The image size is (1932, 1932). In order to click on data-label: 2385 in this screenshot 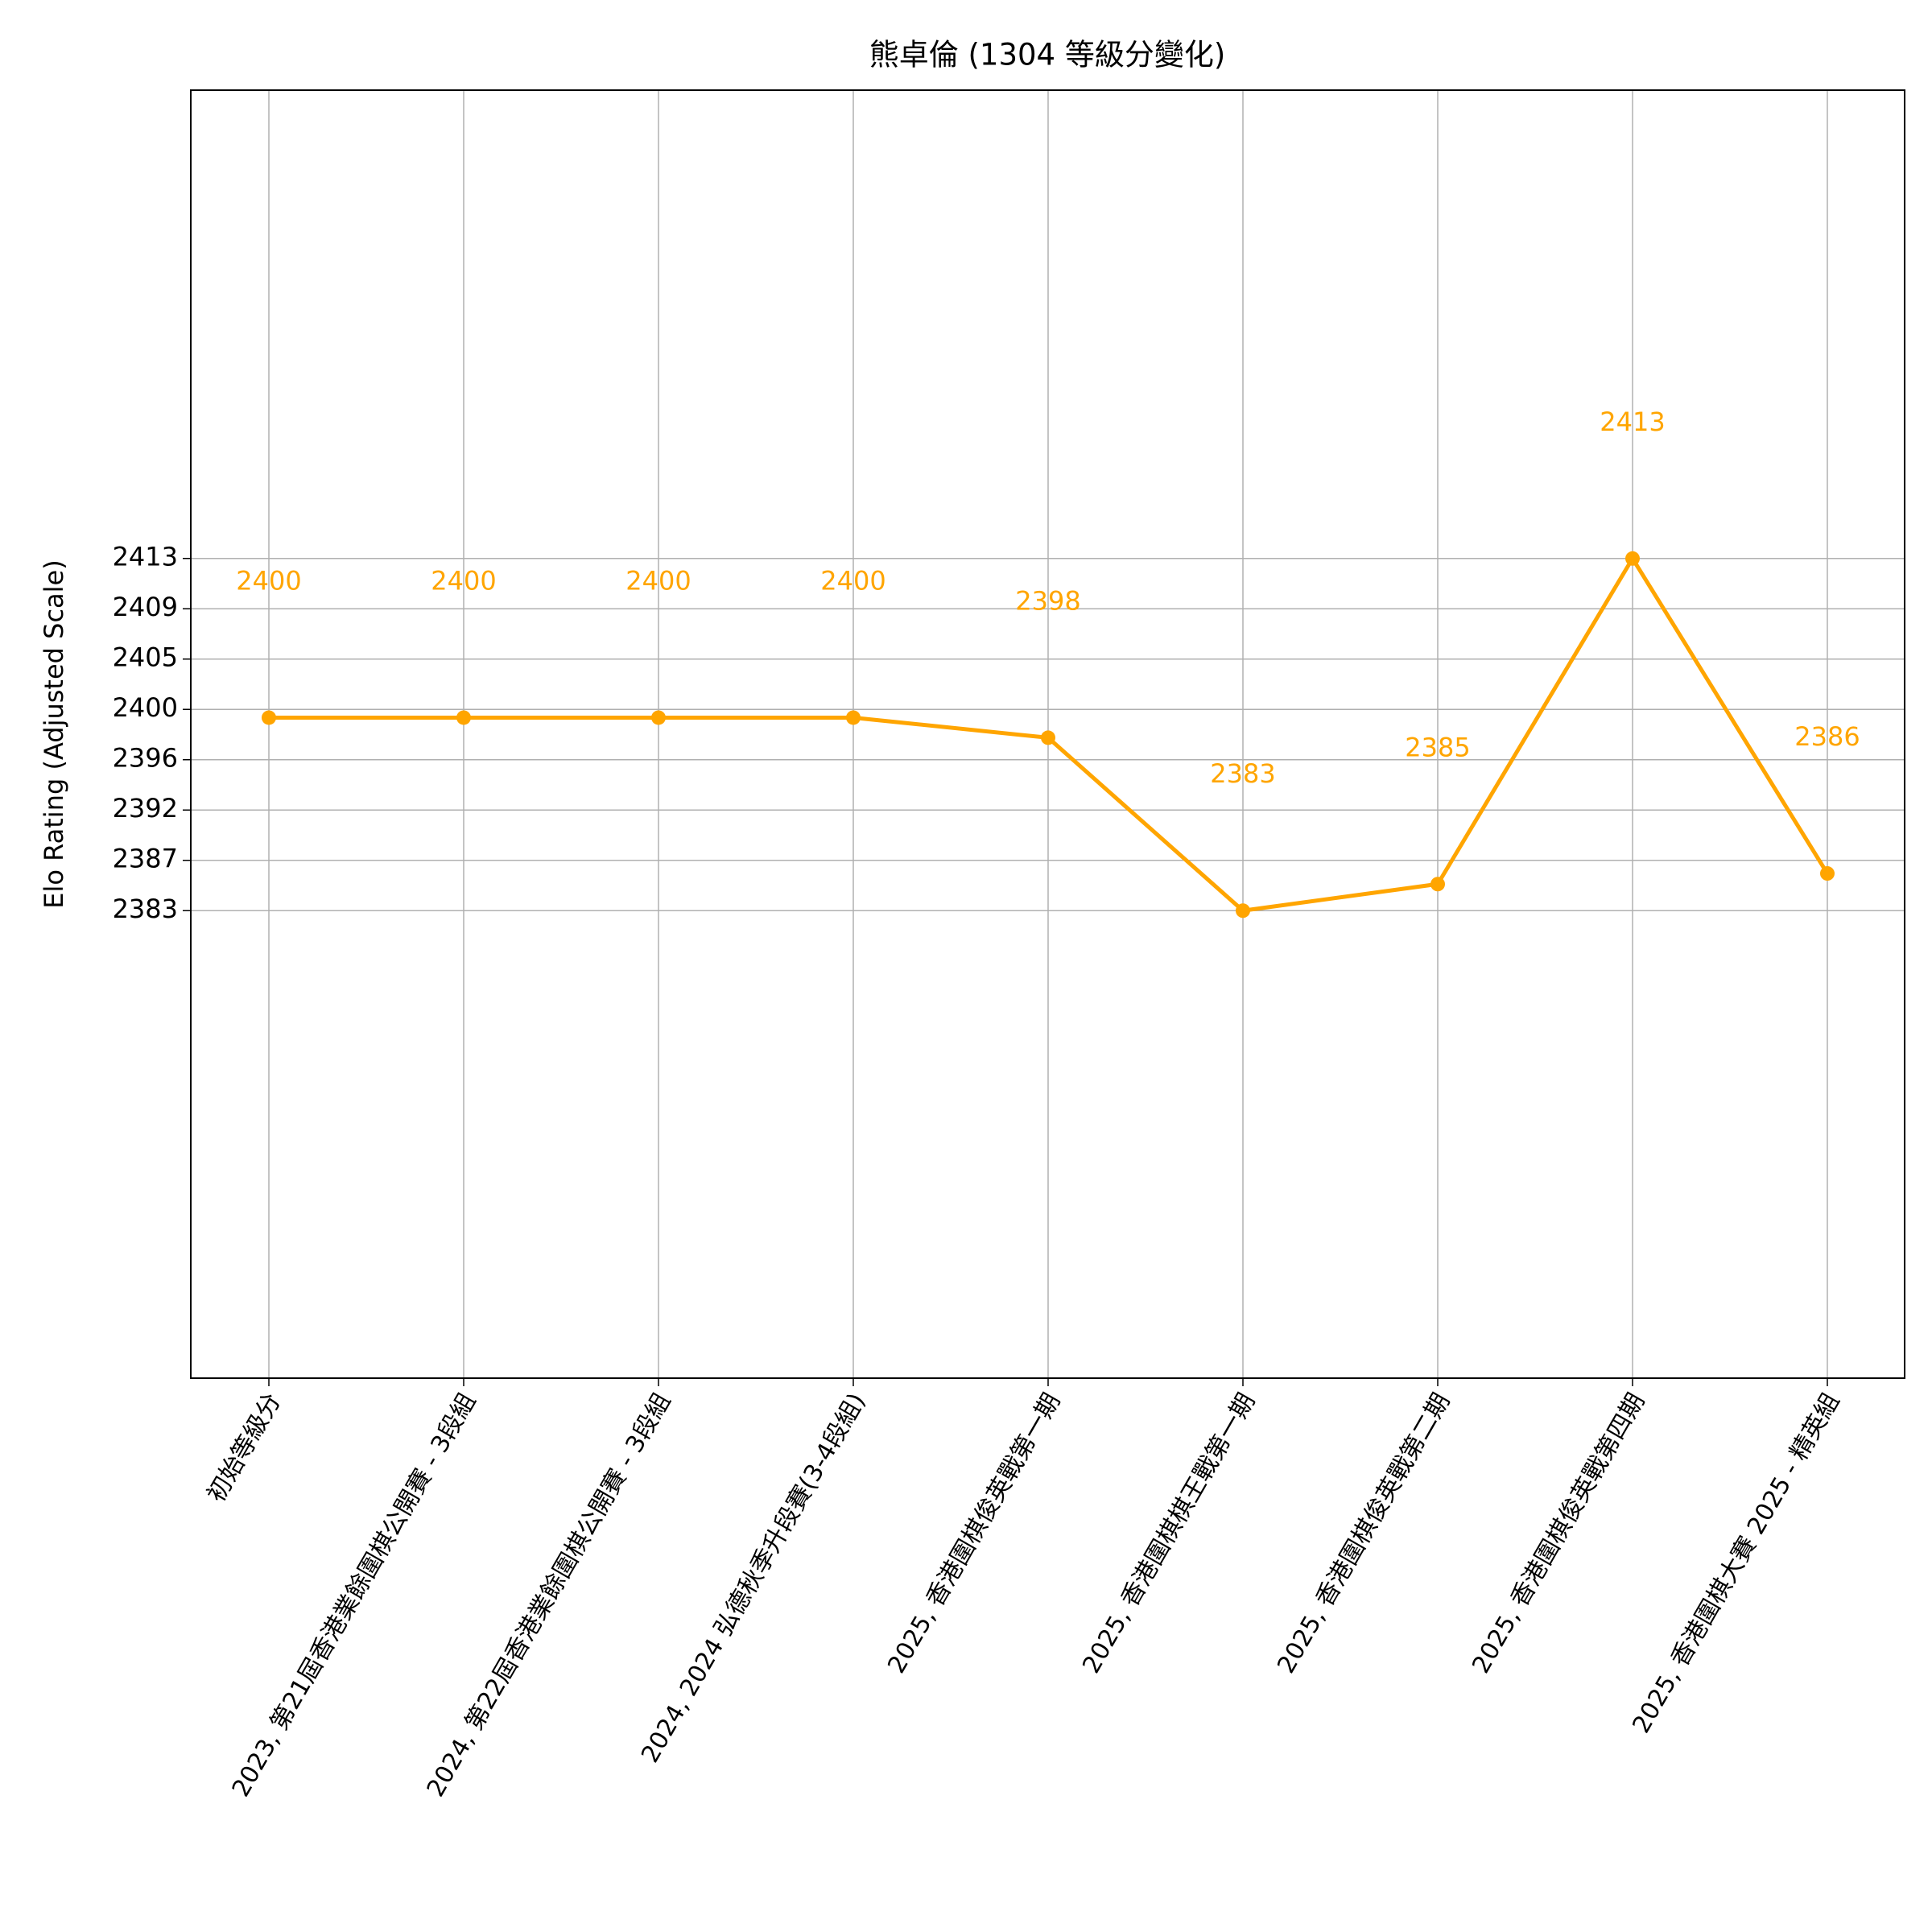, I will do `click(1437, 747)`.